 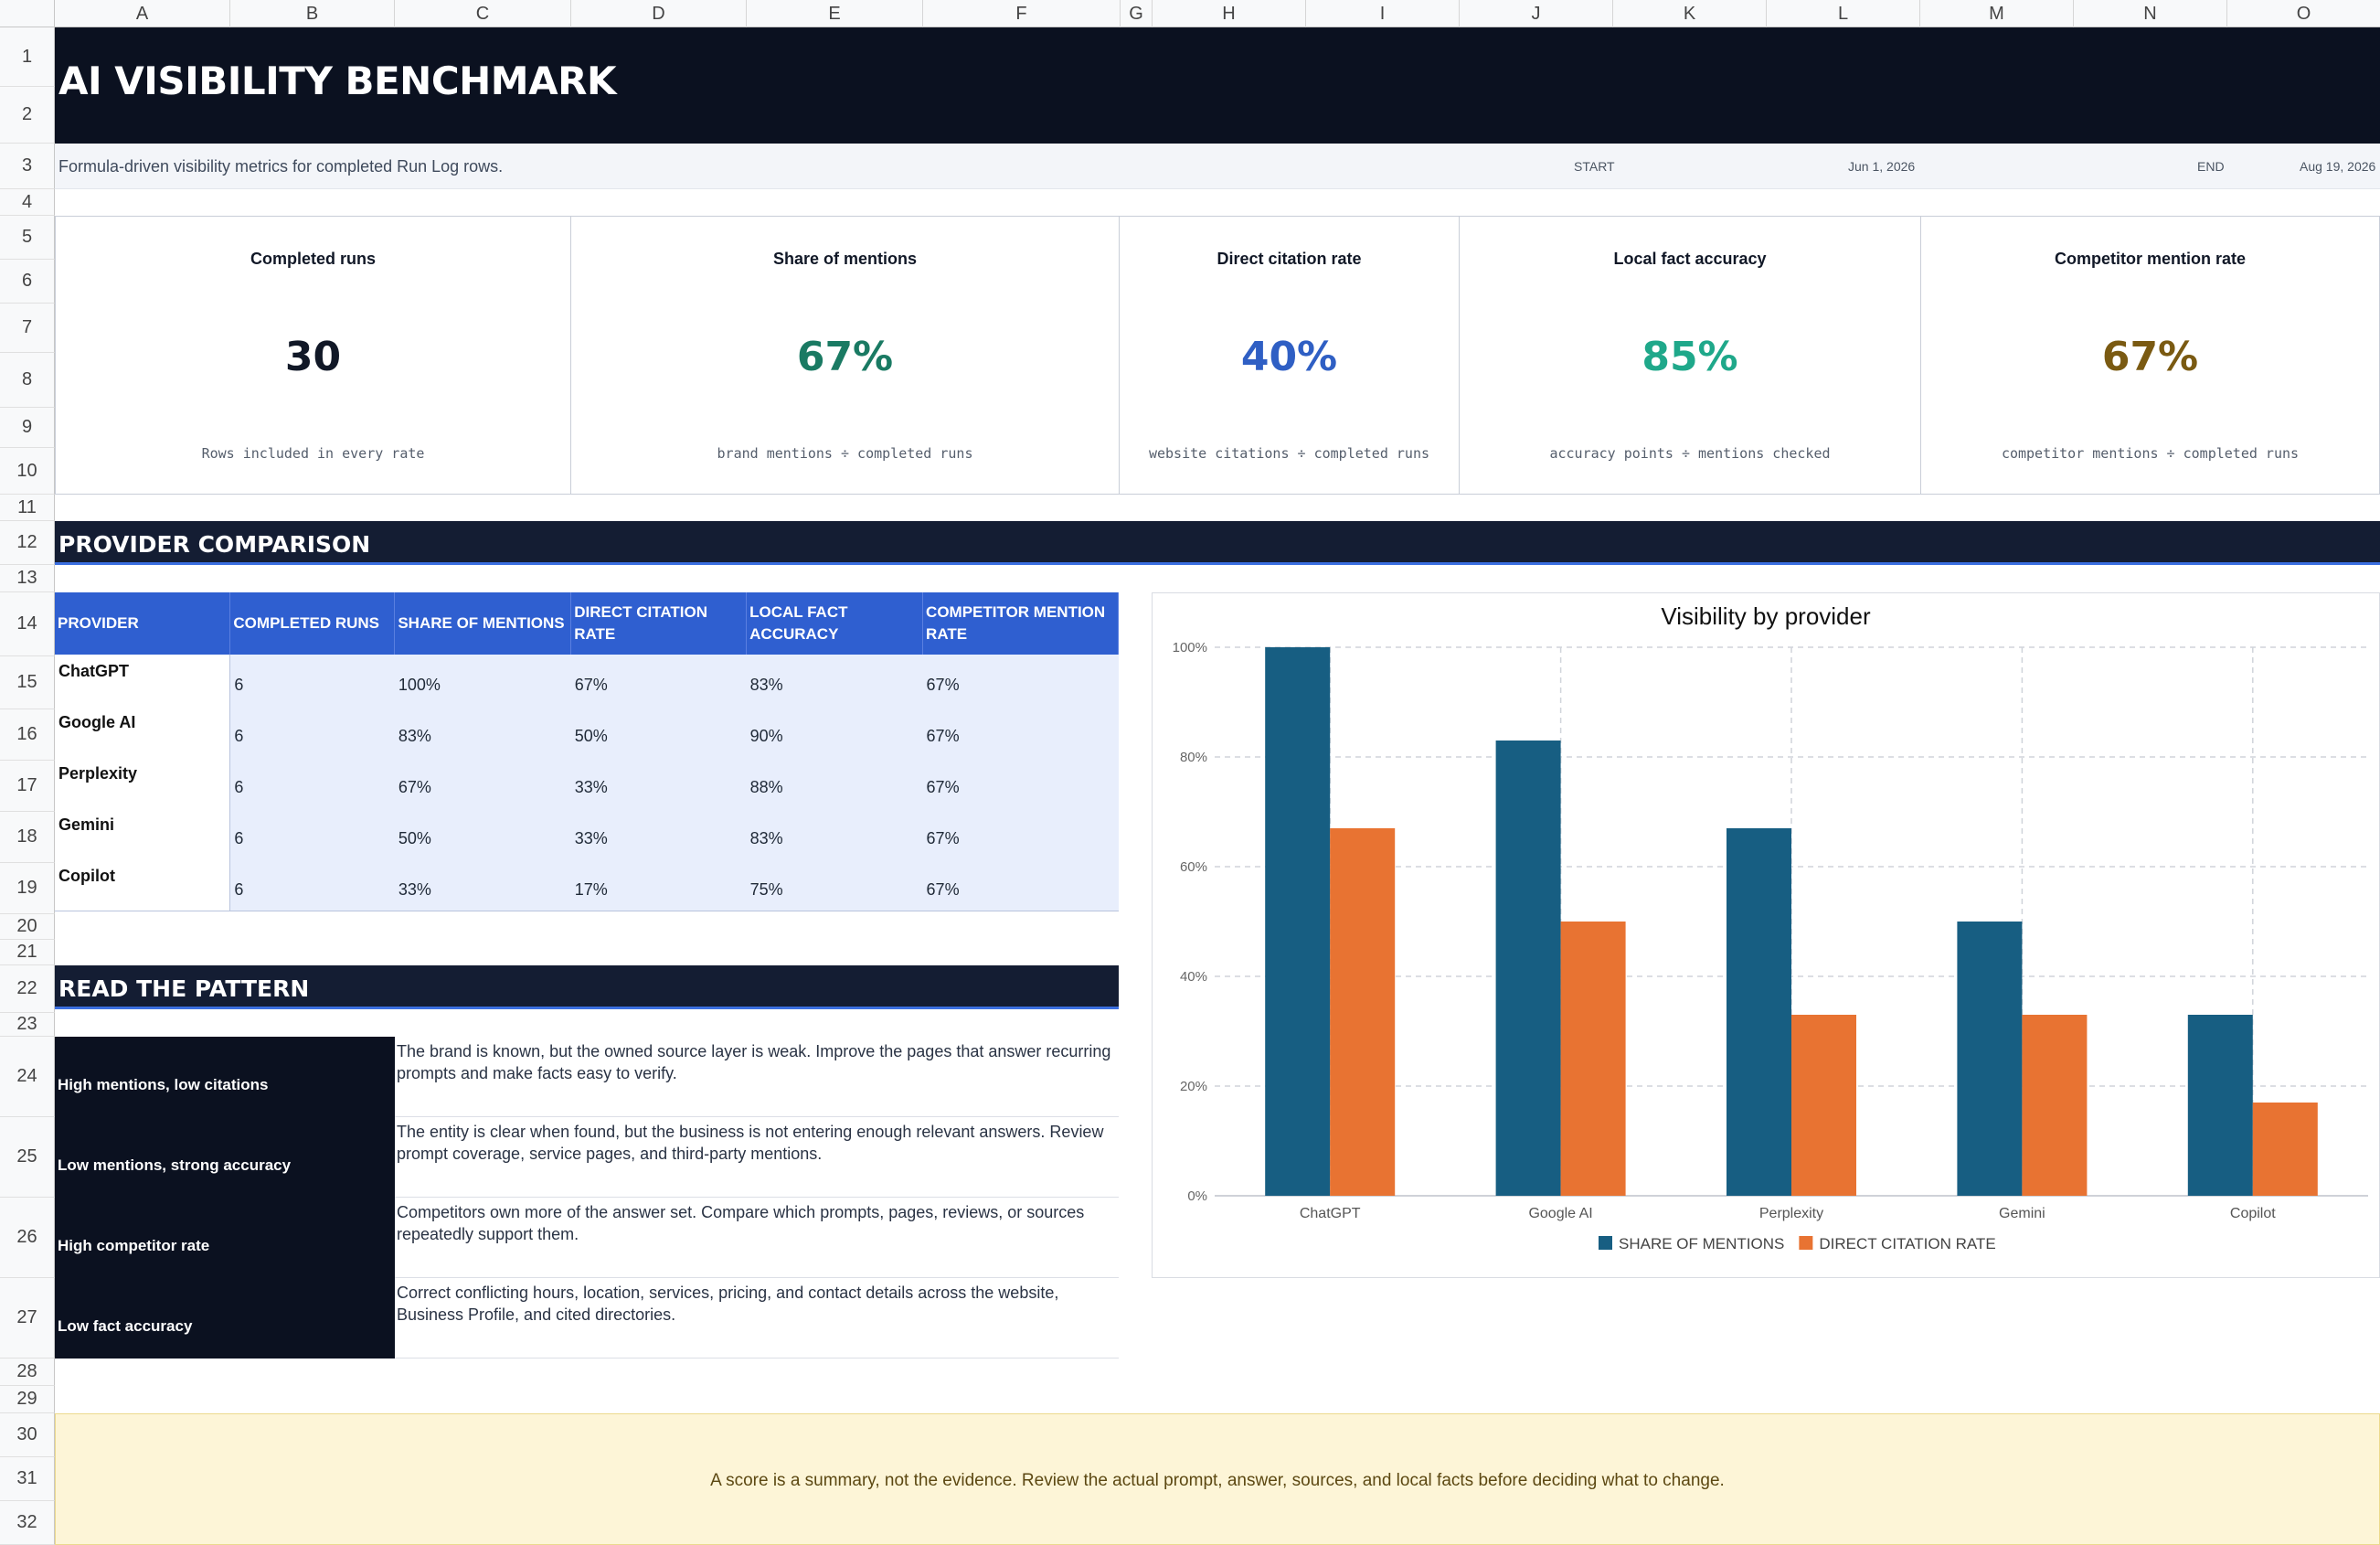 I want to click on column-header-k: K, so click(x=1690, y=14).